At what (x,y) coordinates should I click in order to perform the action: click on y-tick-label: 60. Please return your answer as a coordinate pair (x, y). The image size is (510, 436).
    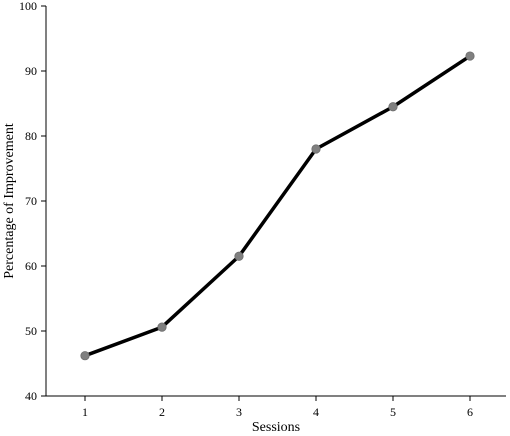
    Looking at the image, I should click on (31, 266).